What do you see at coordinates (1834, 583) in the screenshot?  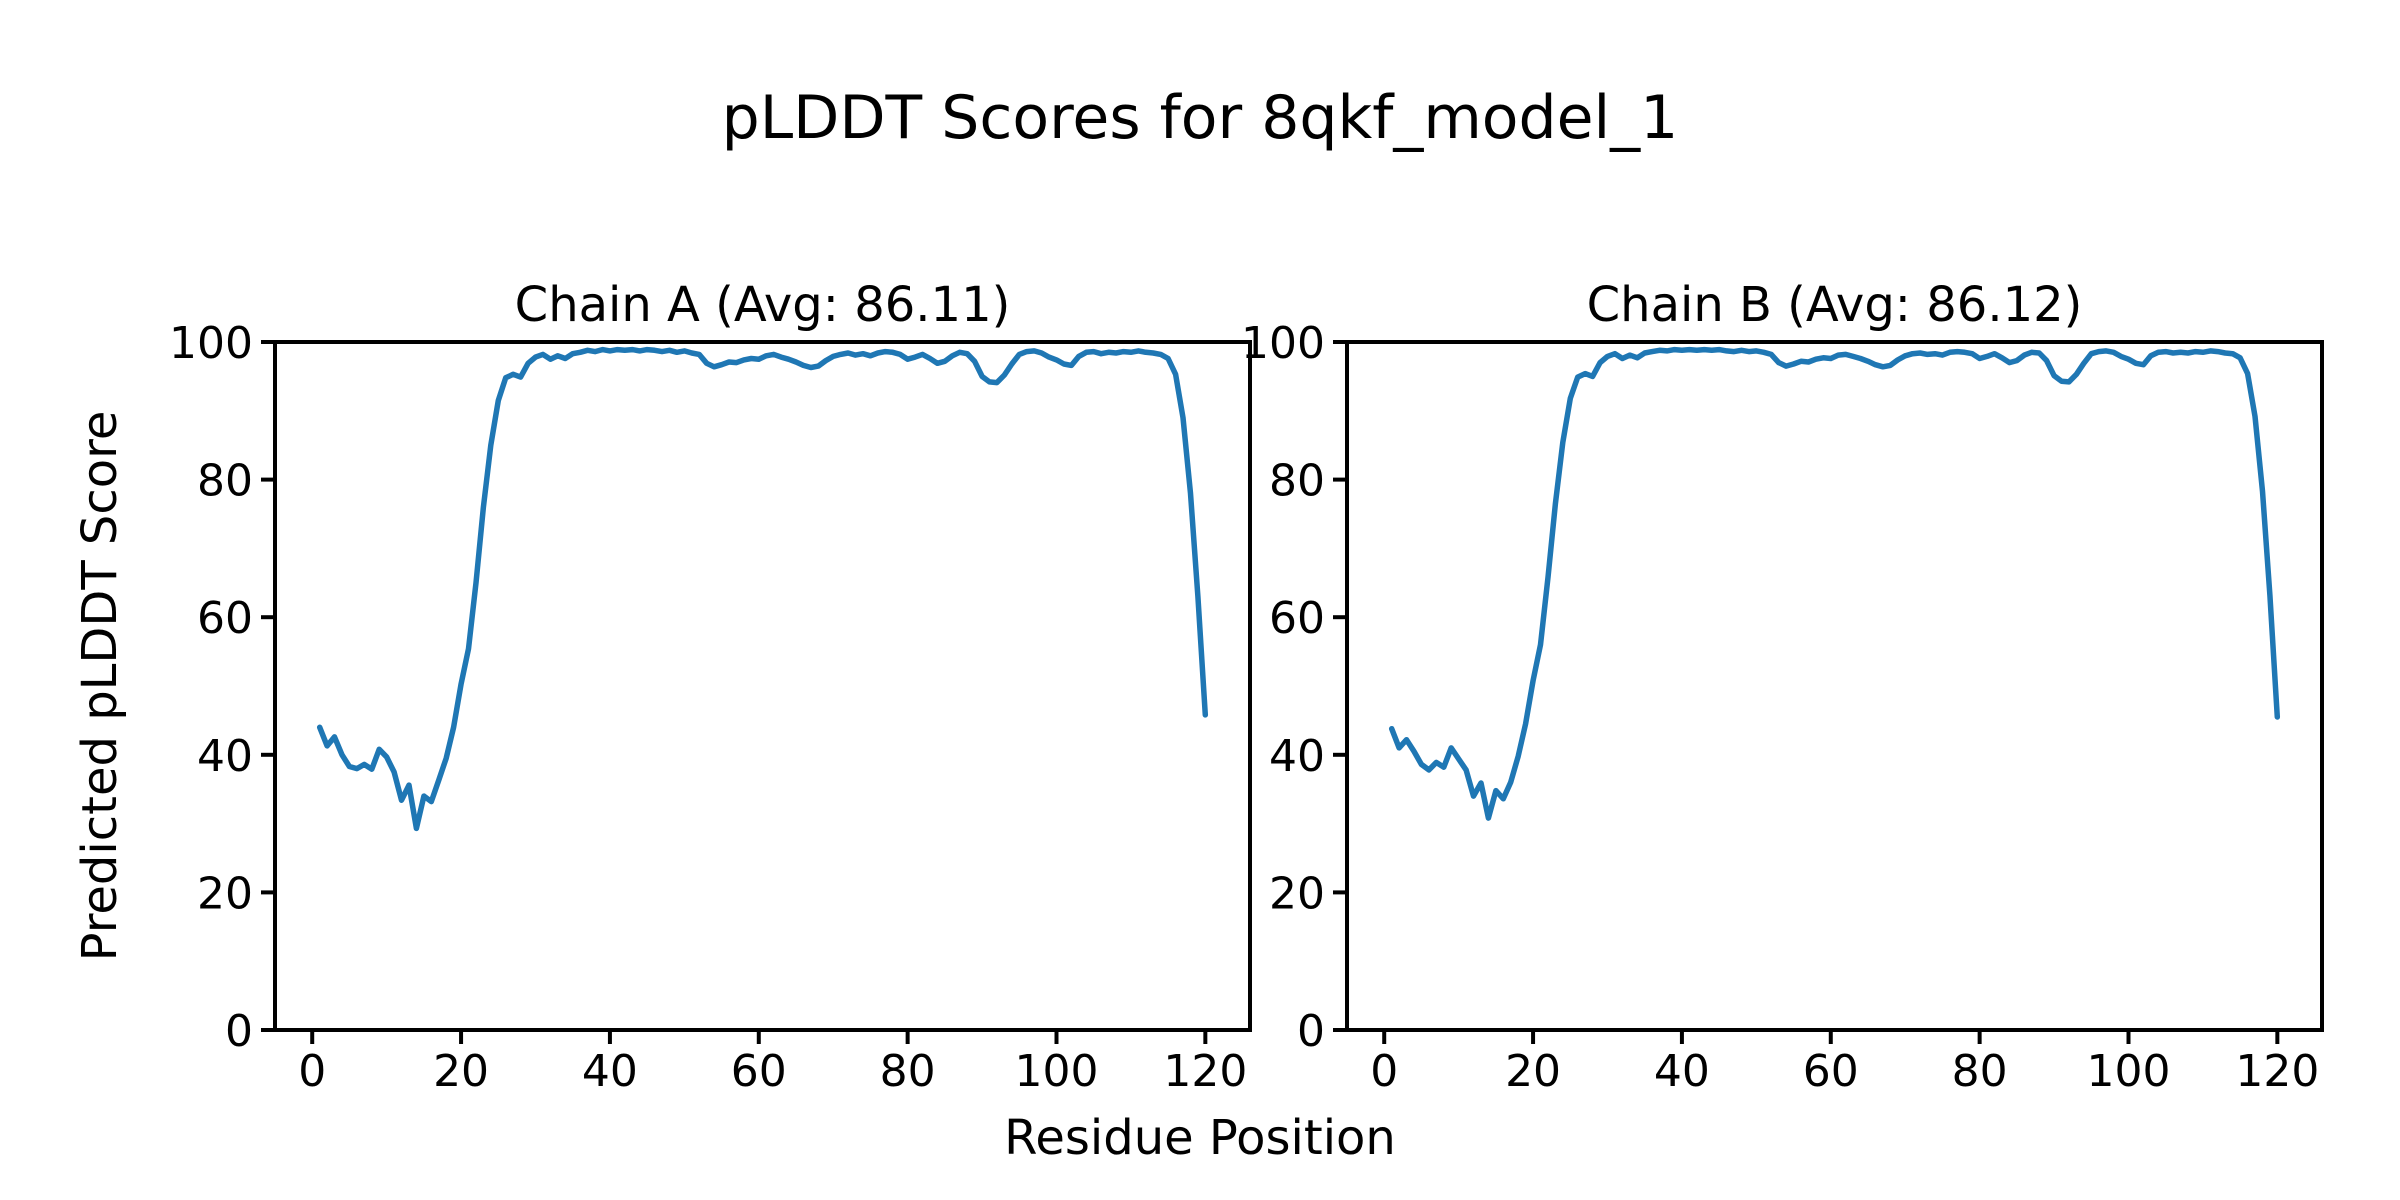 I see `plddt-line-chain-b` at bounding box center [1834, 583].